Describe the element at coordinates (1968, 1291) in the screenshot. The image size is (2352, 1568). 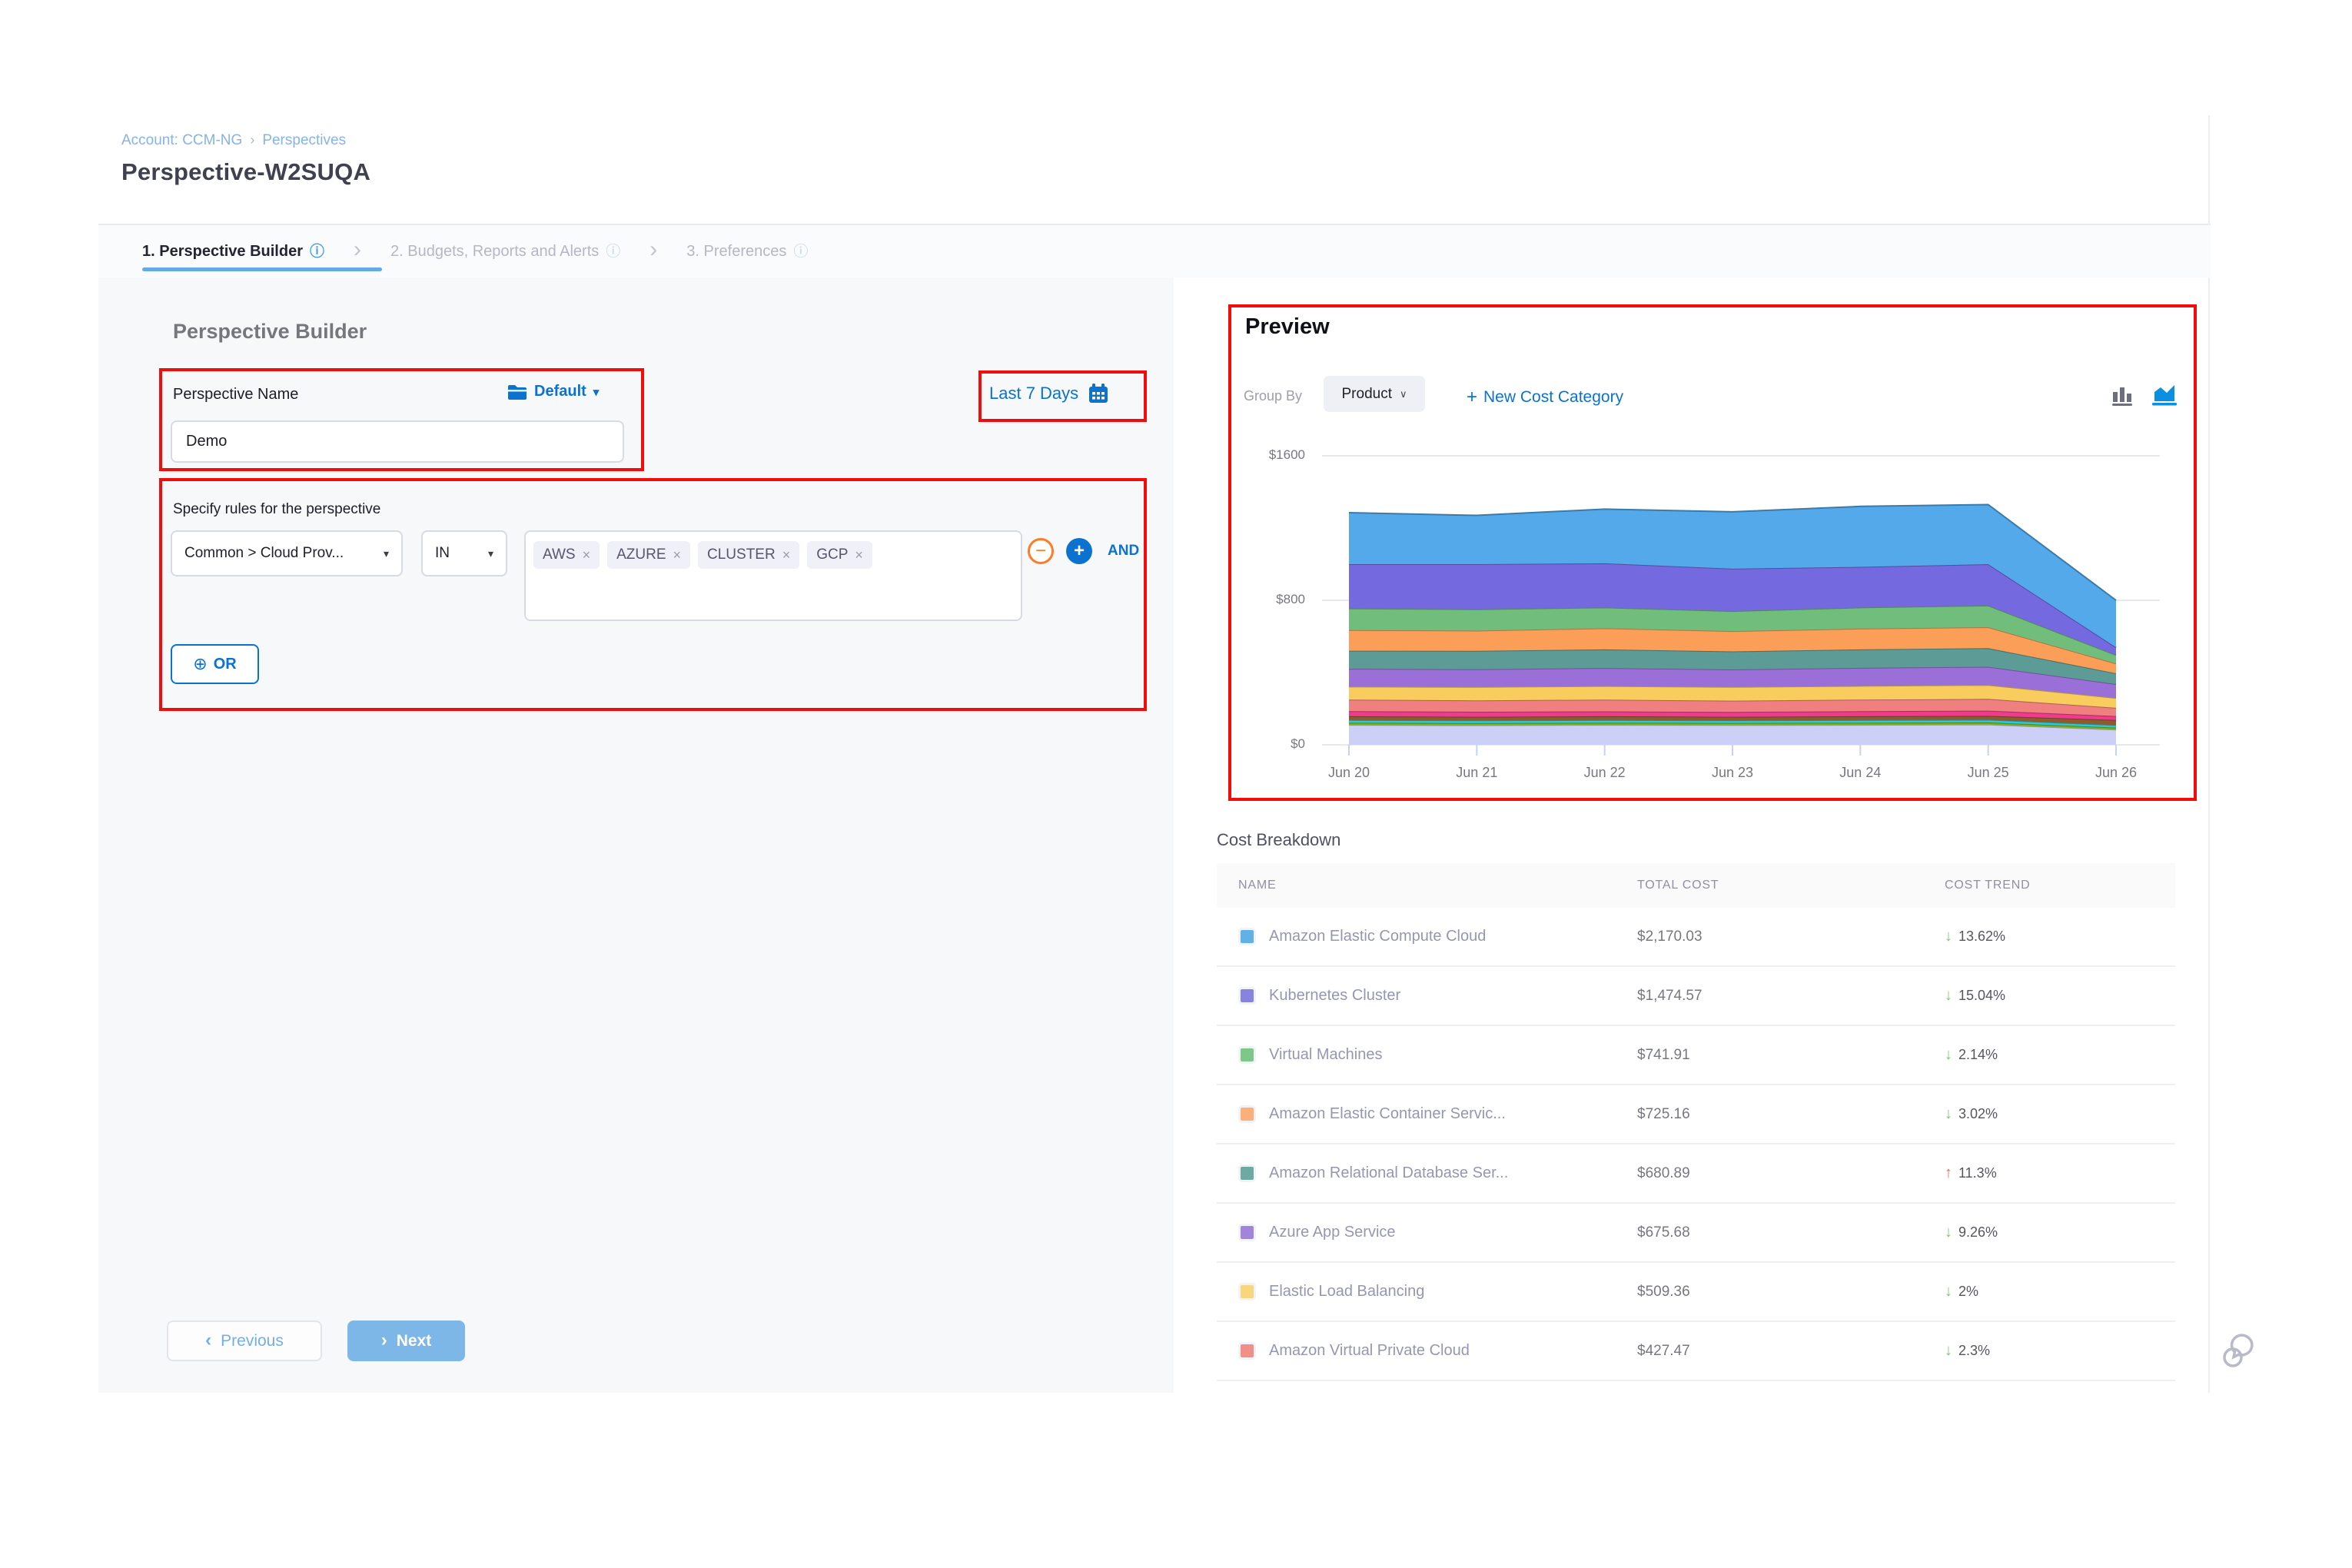
I see `row-trend-percent: 2%` at that location.